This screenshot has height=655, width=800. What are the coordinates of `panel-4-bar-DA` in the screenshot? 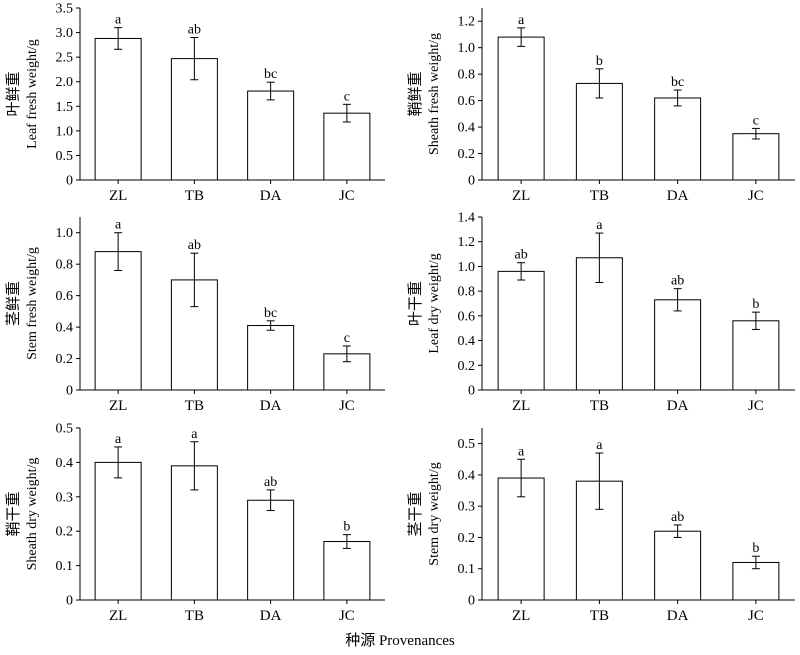 It's located at (678, 345).